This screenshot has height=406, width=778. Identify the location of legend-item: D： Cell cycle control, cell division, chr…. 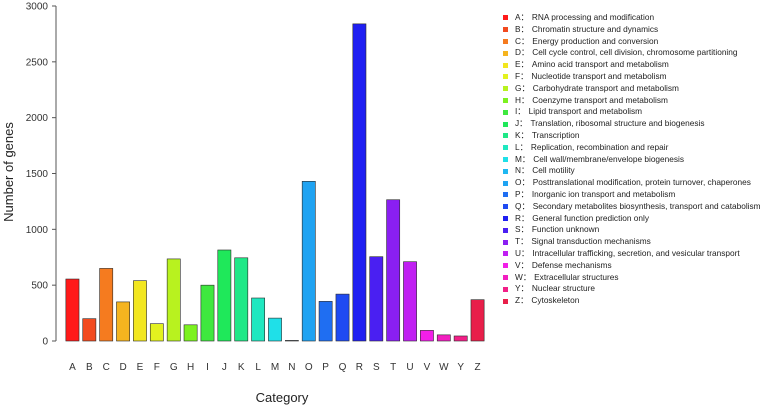
(640, 53).